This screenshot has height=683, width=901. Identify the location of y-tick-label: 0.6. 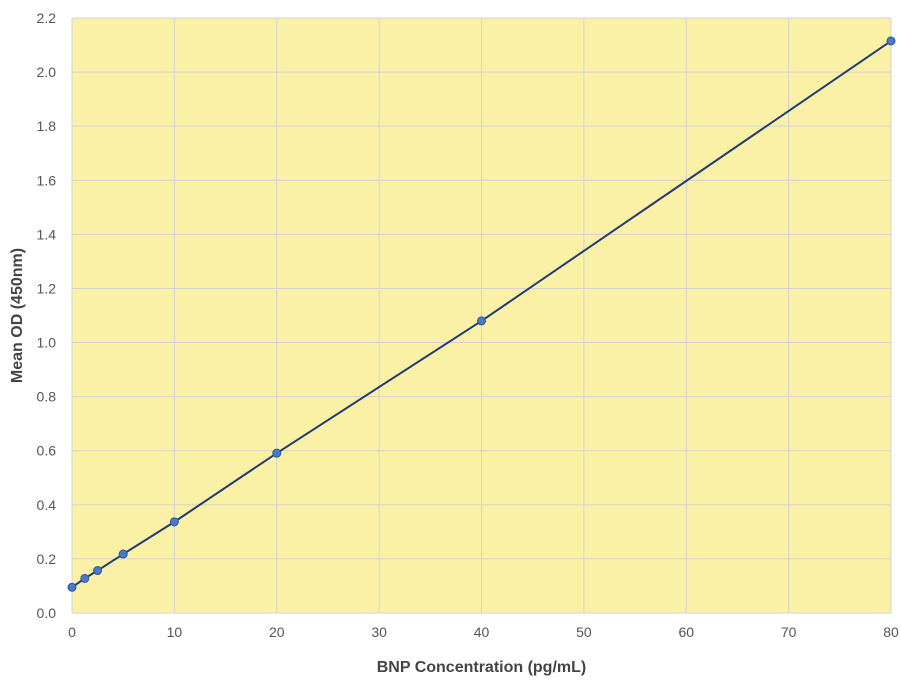
(47, 451).